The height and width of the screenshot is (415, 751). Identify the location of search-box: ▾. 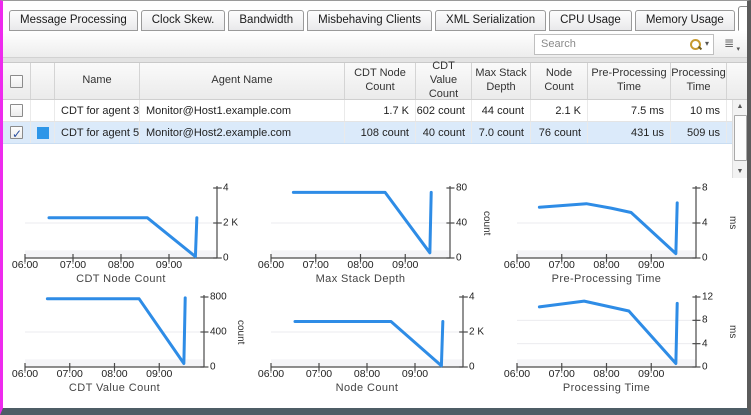
(624, 44).